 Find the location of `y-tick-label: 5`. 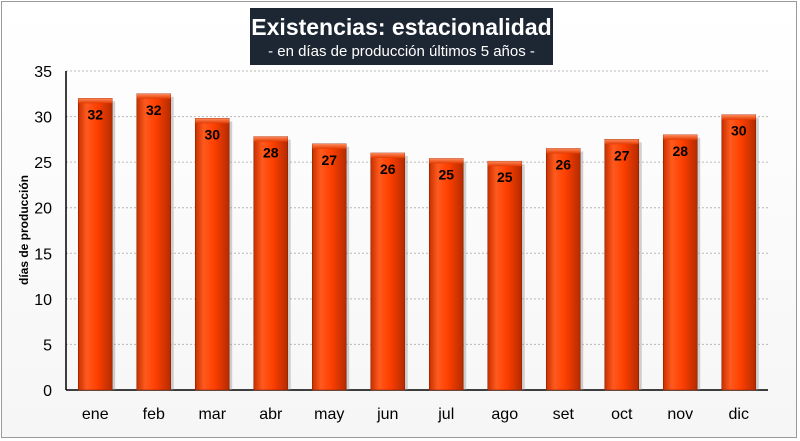

y-tick-label: 5 is located at coordinates (47, 345).